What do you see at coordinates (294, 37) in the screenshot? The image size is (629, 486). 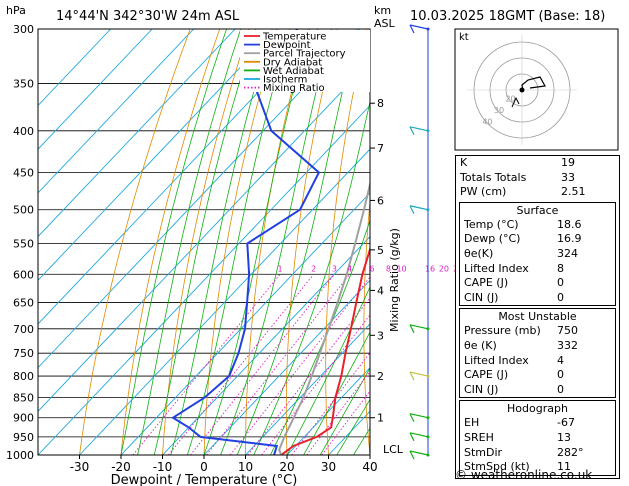 I see `legend-label: Temperature` at bounding box center [294, 37].